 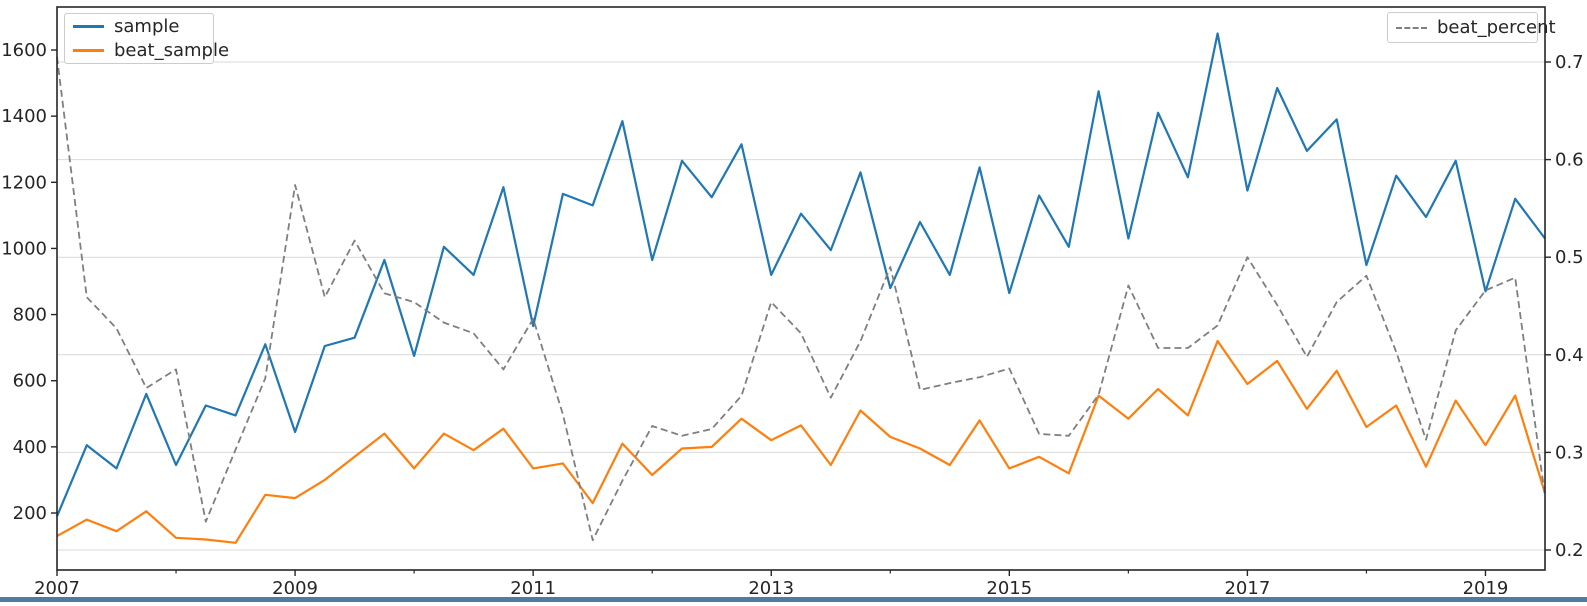 I want to click on y-right-tick-label: 0.5, so click(x=1569, y=257).